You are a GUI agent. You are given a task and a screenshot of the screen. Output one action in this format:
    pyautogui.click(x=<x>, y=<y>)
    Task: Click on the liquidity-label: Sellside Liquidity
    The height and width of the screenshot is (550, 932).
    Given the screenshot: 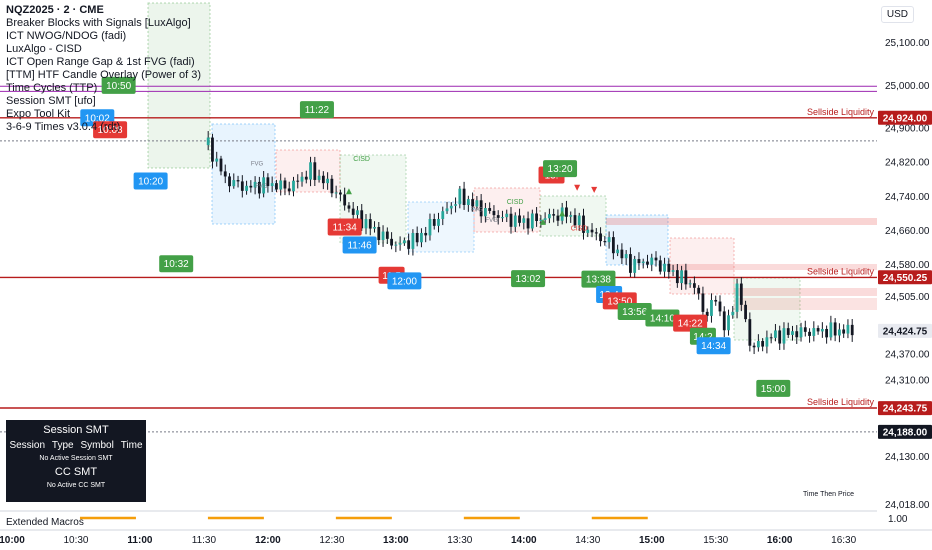 What is the action you would take?
    pyautogui.click(x=841, y=402)
    